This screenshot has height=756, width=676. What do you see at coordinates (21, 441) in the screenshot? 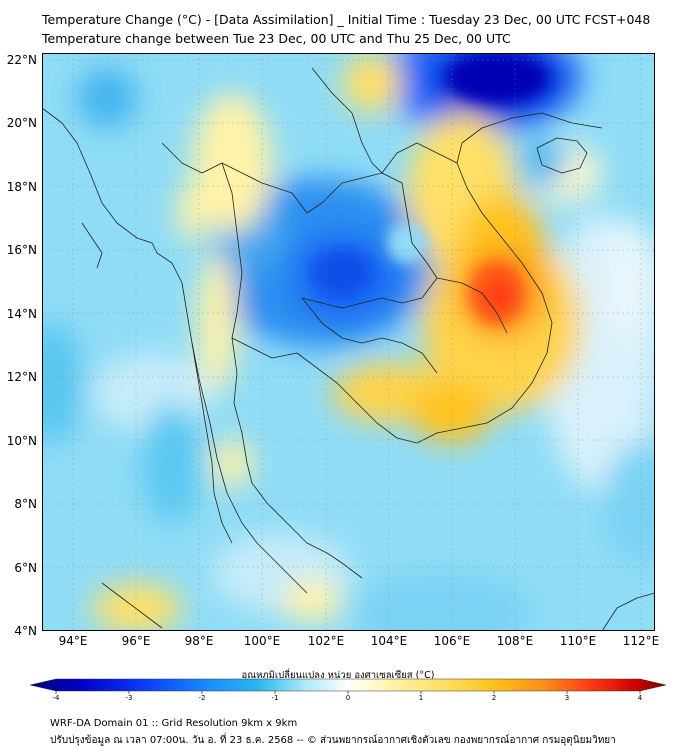
I see `lat-label: 10°N` at bounding box center [21, 441].